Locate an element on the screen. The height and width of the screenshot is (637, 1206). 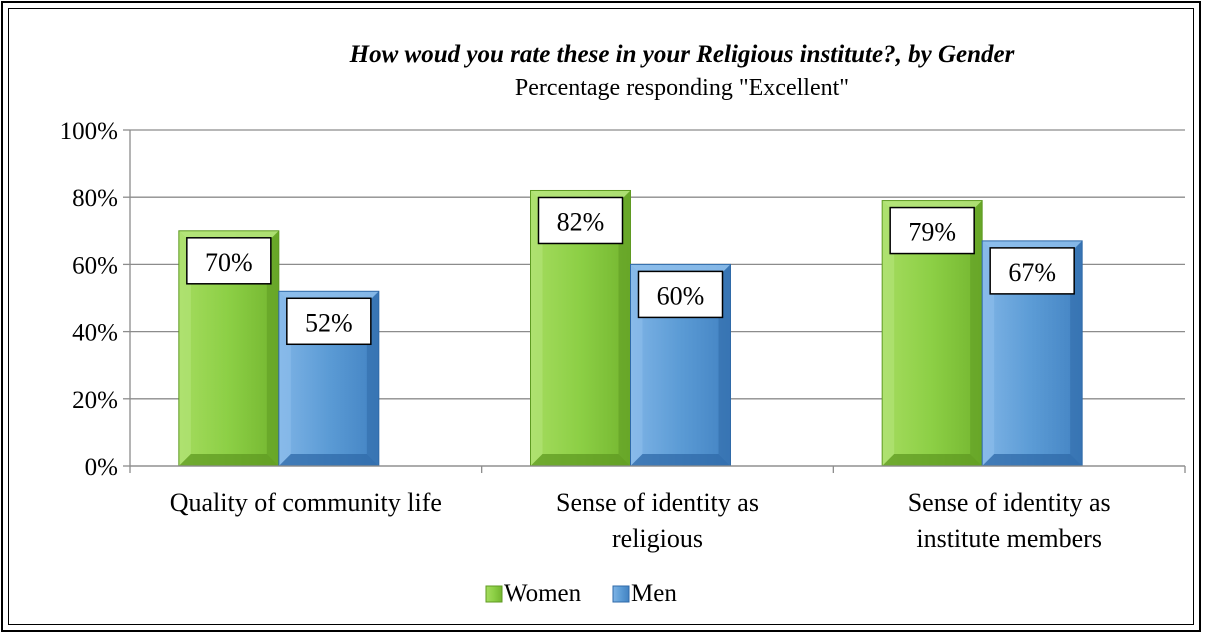
data-label: 82% is located at coordinates (580, 220).